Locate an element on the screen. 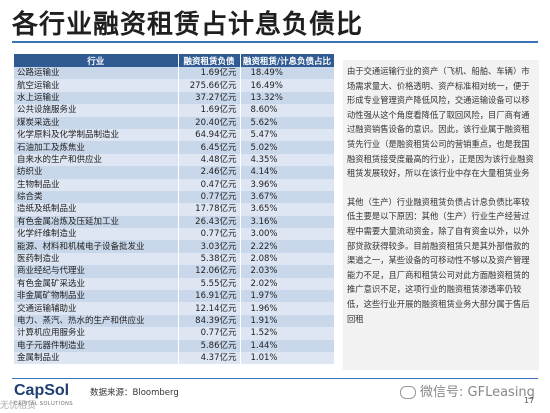  cell-ratio: 5.62% is located at coordinates (286, 122).